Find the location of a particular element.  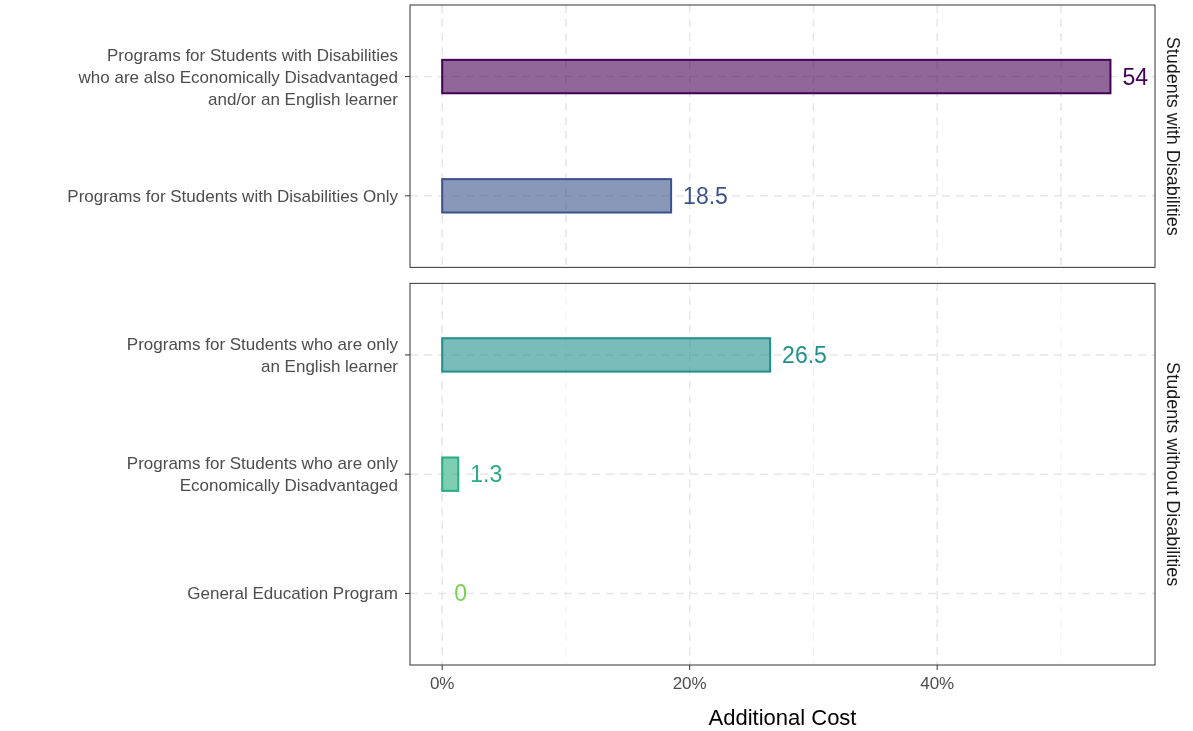

text: Students with Disabilities is located at coordinates (1172, 136).